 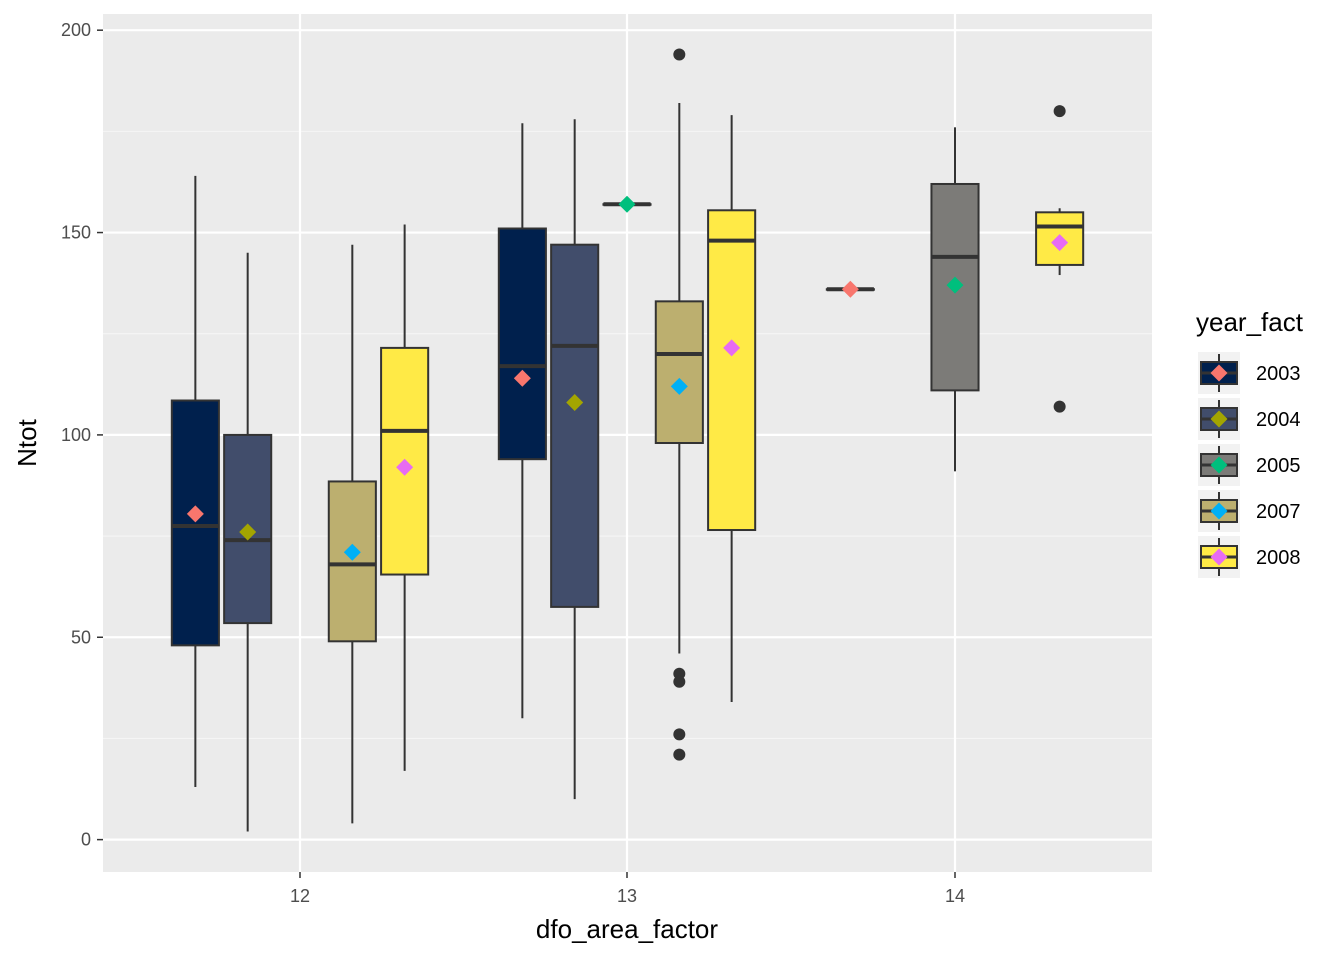 What do you see at coordinates (1278, 466) in the screenshot?
I see `legend-label: 2005` at bounding box center [1278, 466].